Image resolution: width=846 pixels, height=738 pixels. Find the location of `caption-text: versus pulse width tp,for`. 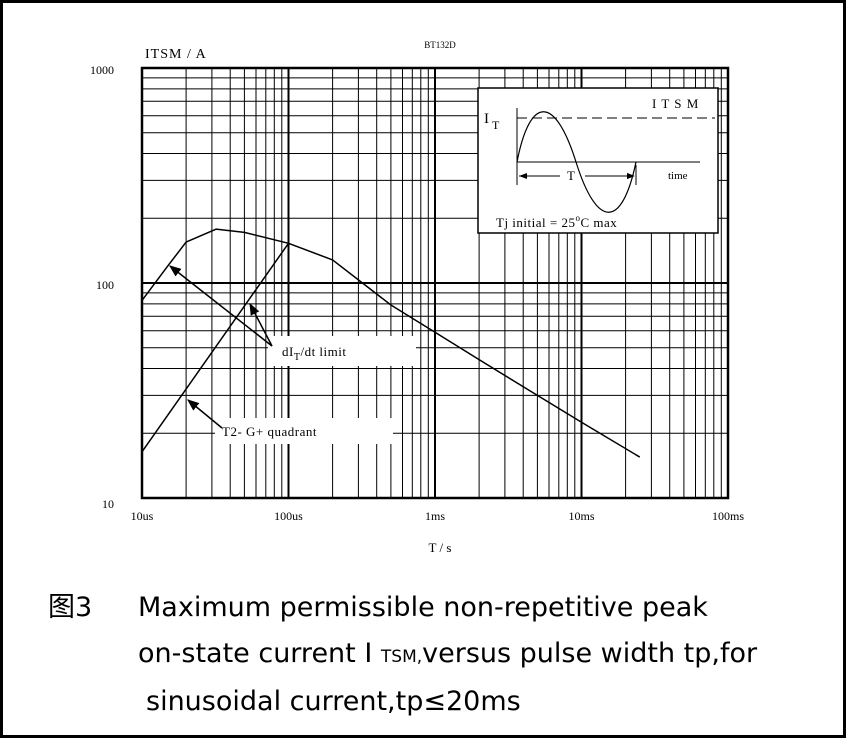

caption-text: versus pulse width tp,for is located at coordinates (590, 653).